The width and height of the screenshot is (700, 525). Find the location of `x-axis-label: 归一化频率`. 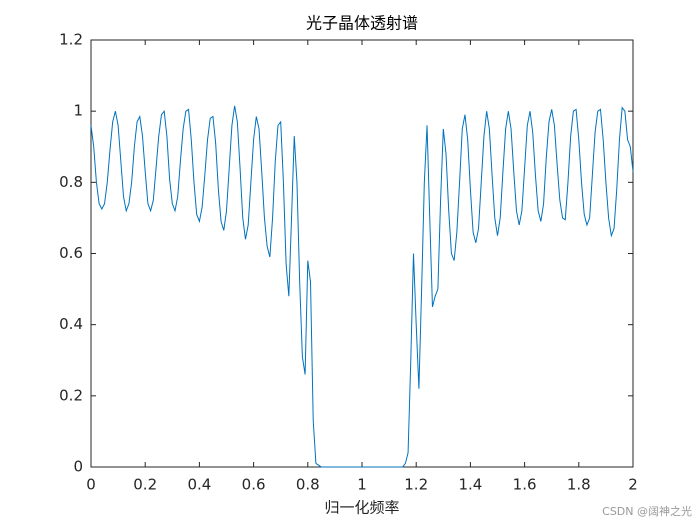

x-axis-label: 归一化频率 is located at coordinates (361, 508).